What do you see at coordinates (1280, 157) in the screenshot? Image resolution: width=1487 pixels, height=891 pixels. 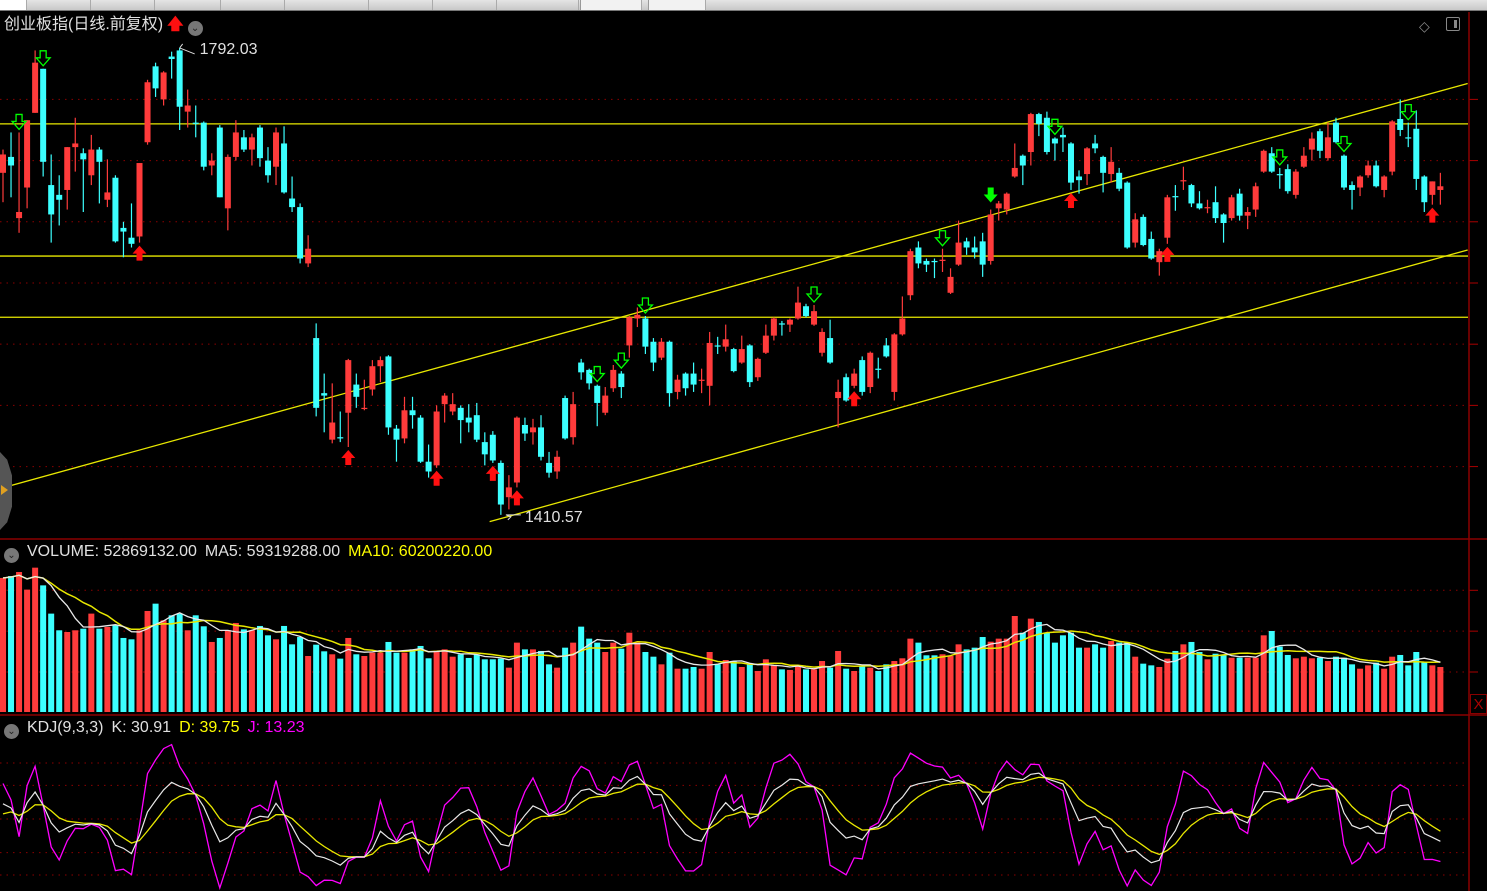 I see `sell-signal-arrow` at bounding box center [1280, 157].